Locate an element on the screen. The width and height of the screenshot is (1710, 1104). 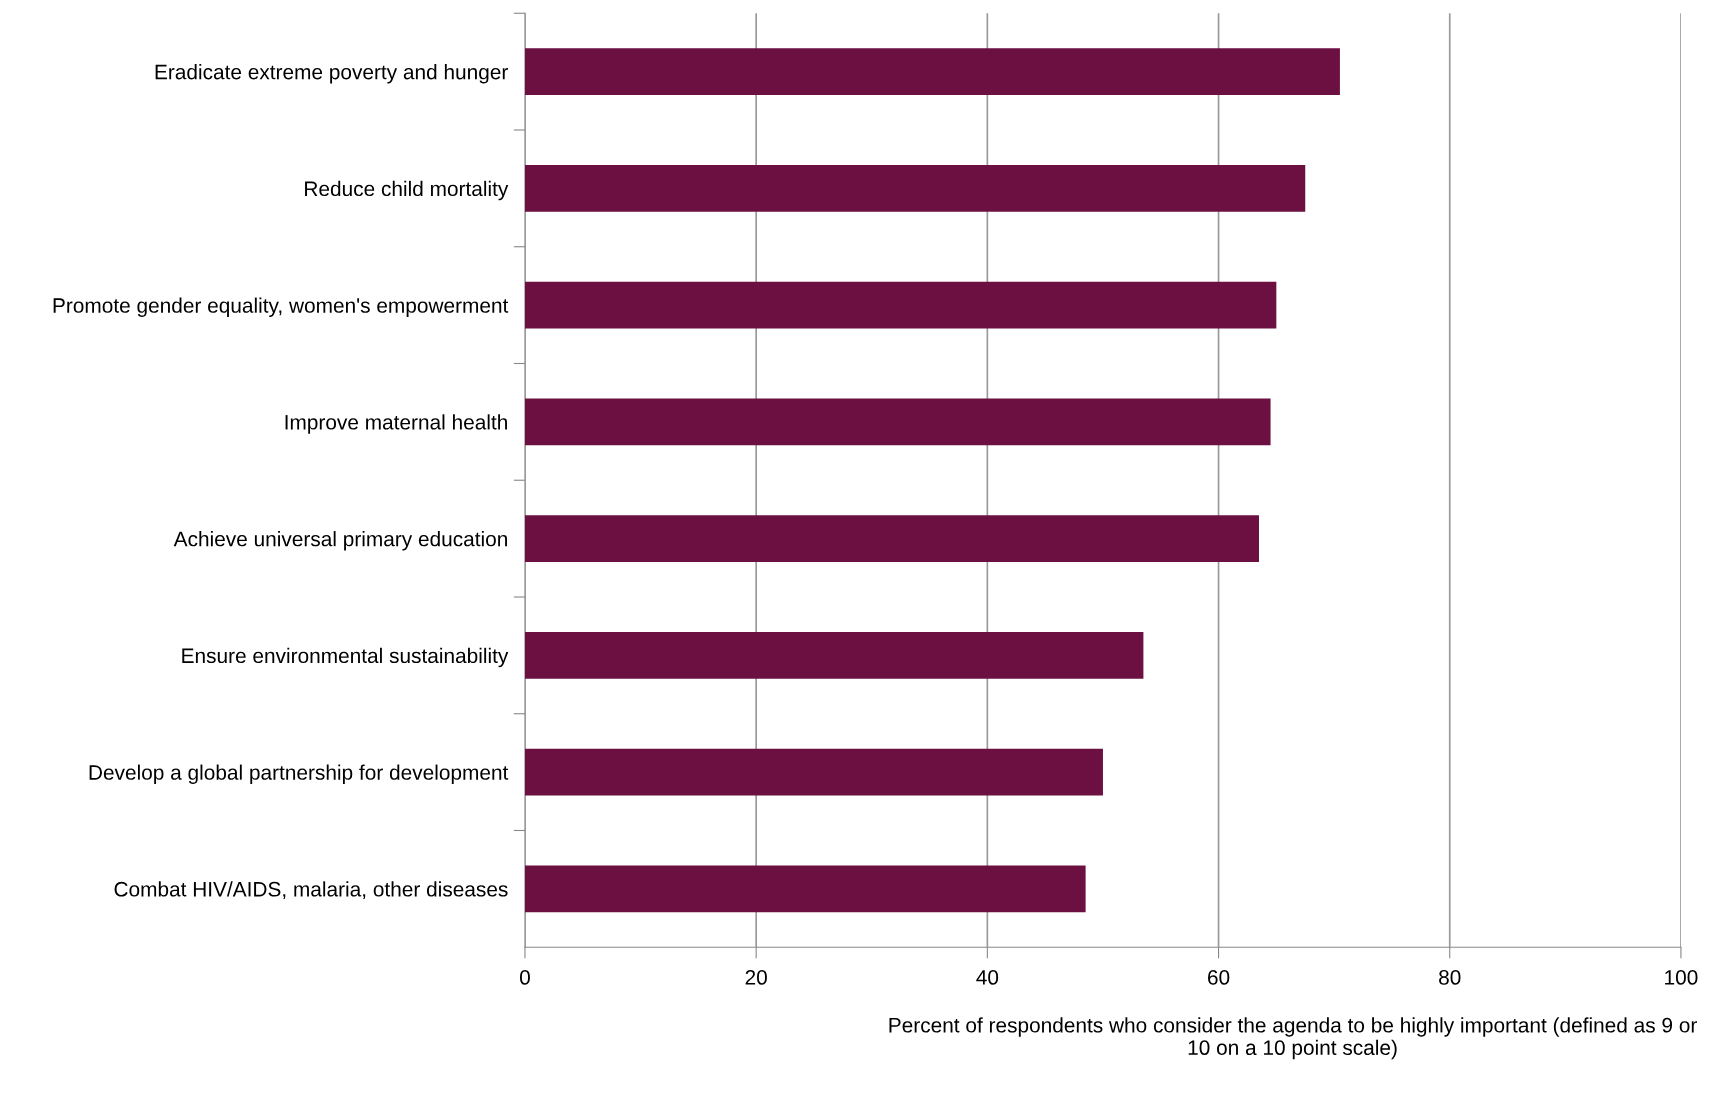
y-tick-label: Combat HIV/AIDS, malaria, other diseases is located at coordinates (311, 890).